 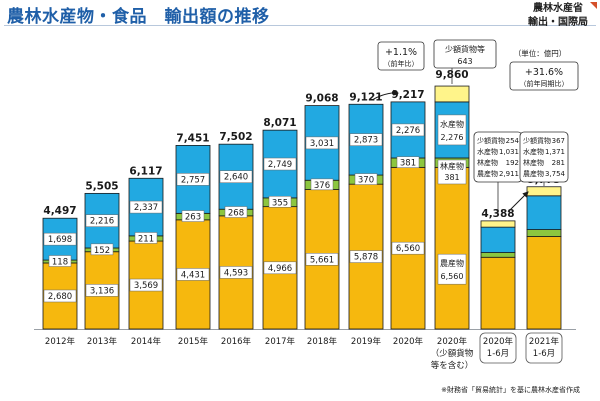 What do you see at coordinates (555, 152) in the screenshot?
I see `h1-2021-breakdown-value: 1,371` at bounding box center [555, 152].